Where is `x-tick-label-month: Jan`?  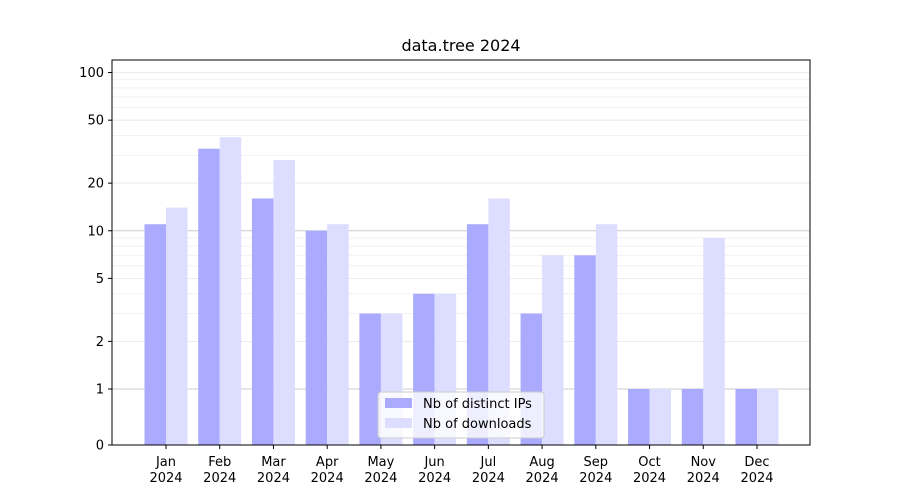
x-tick-label-month: Jan is located at coordinates (165, 462).